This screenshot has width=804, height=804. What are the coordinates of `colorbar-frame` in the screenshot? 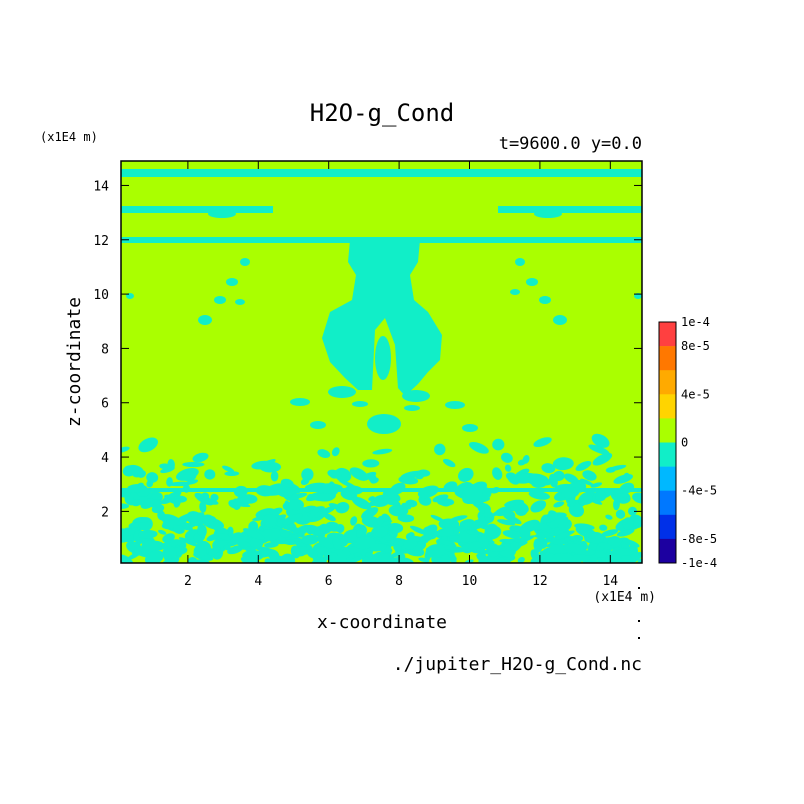 It's located at (667, 442).